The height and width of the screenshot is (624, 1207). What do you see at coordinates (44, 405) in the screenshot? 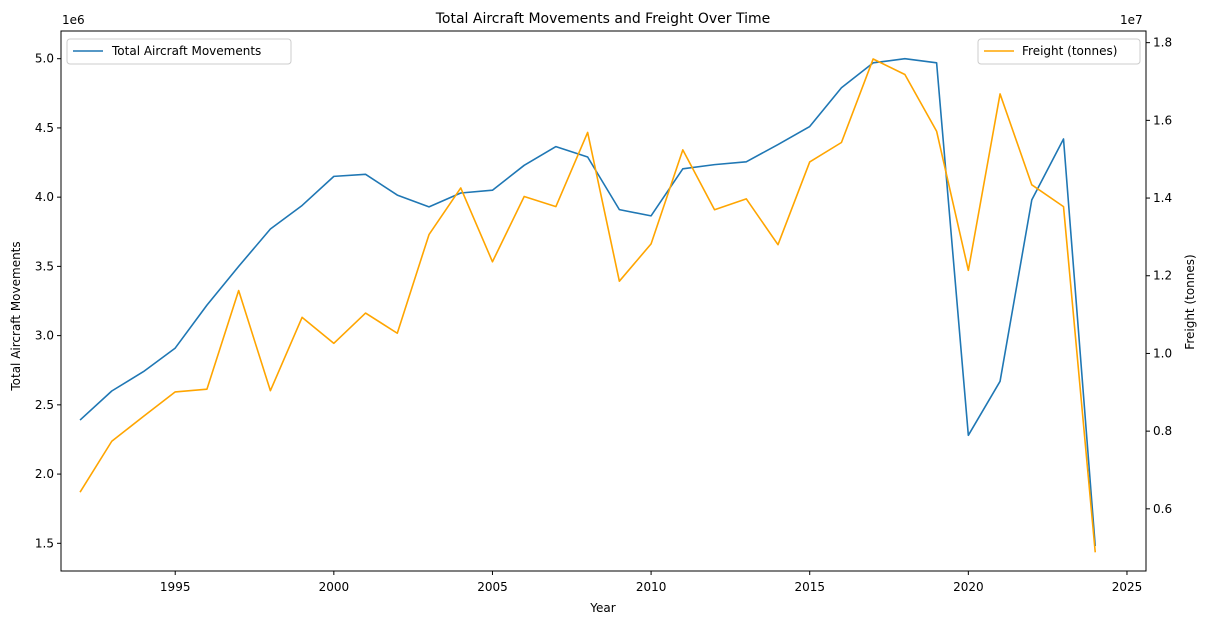
I see `left-y-tick-label: 2.5` at bounding box center [44, 405].